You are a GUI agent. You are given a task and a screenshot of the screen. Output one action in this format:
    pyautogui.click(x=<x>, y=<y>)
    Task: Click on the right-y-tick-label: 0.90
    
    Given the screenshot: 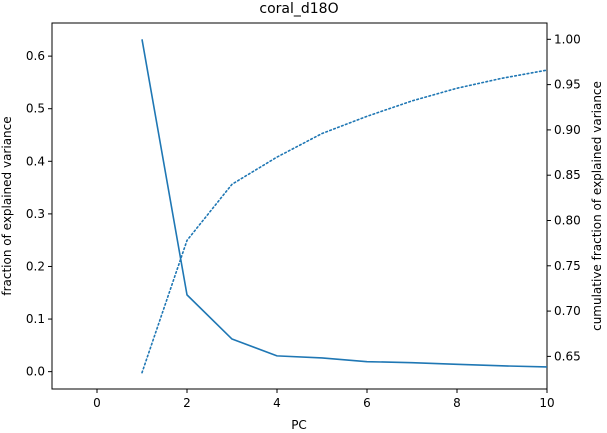 What is the action you would take?
    pyautogui.click(x=567, y=130)
    